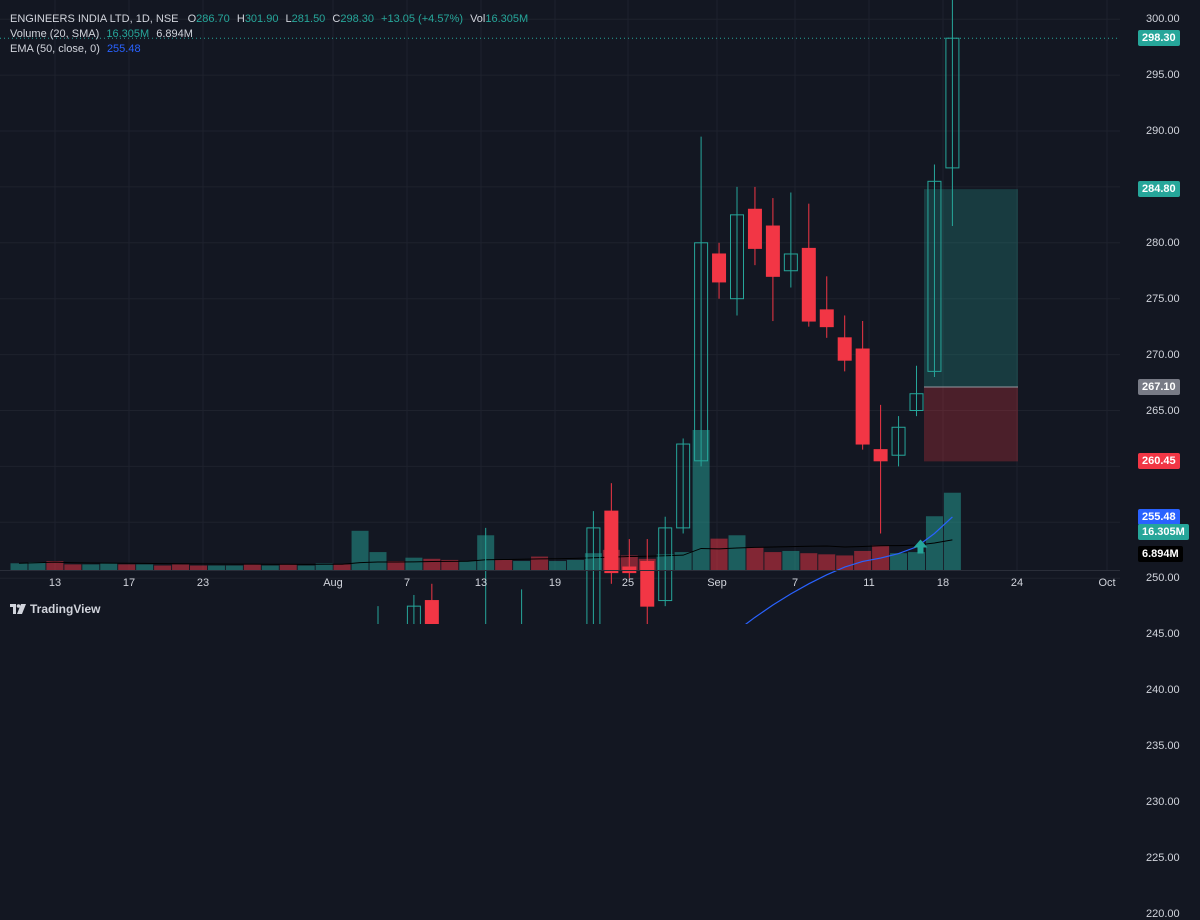  What do you see at coordinates (94, 19) in the screenshot?
I see `symbol-label: ENGINEERS INDIA LTD, 1D, NSE` at bounding box center [94, 19].